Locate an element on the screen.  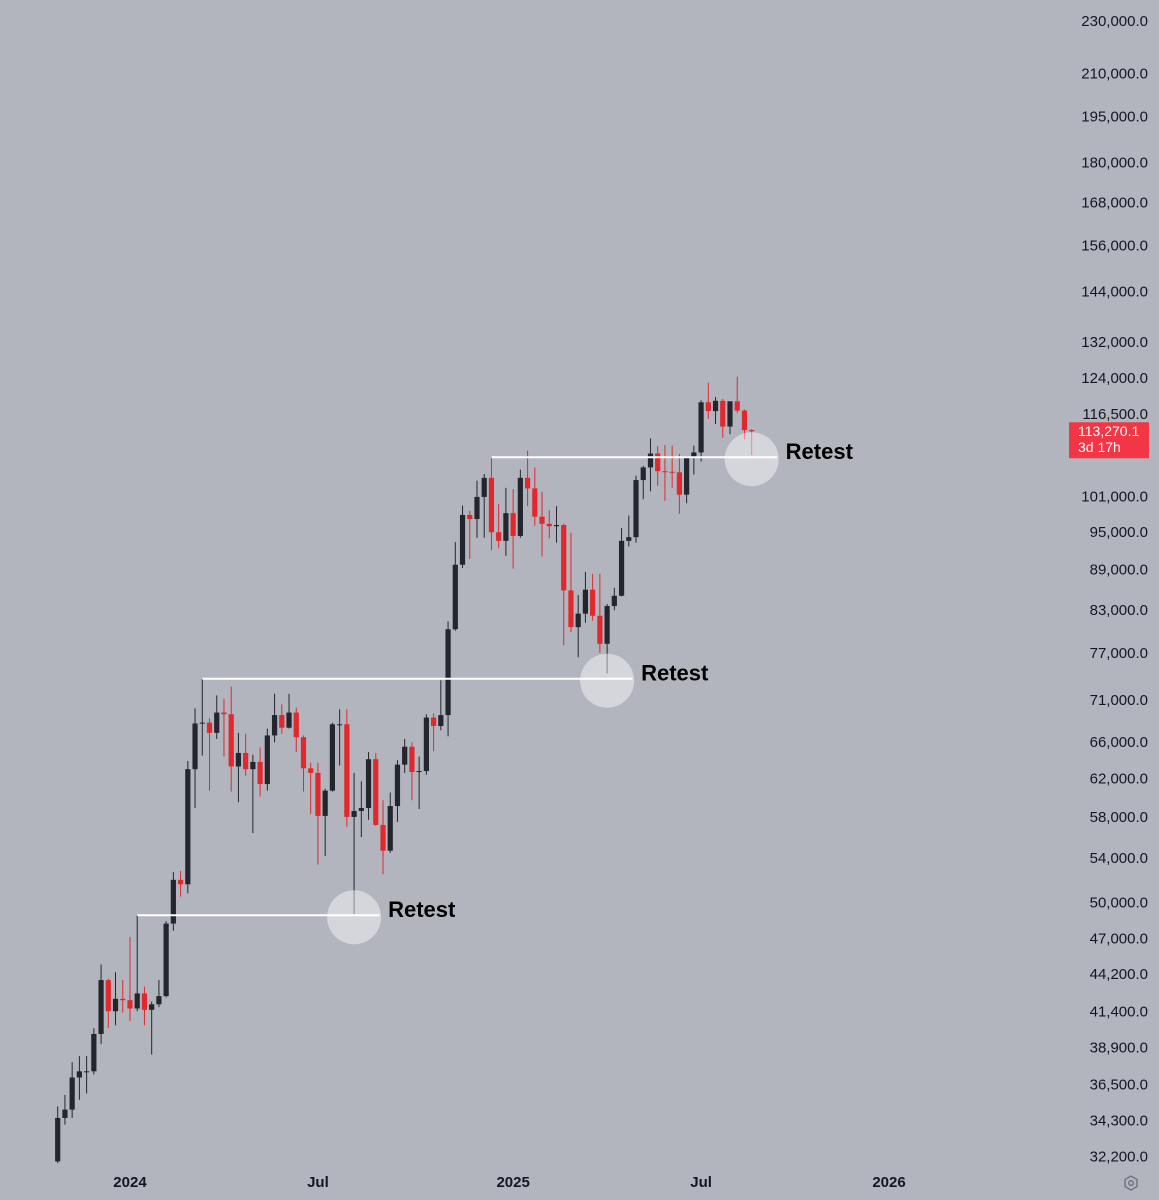
last-price-box is located at coordinates (1109, 440).